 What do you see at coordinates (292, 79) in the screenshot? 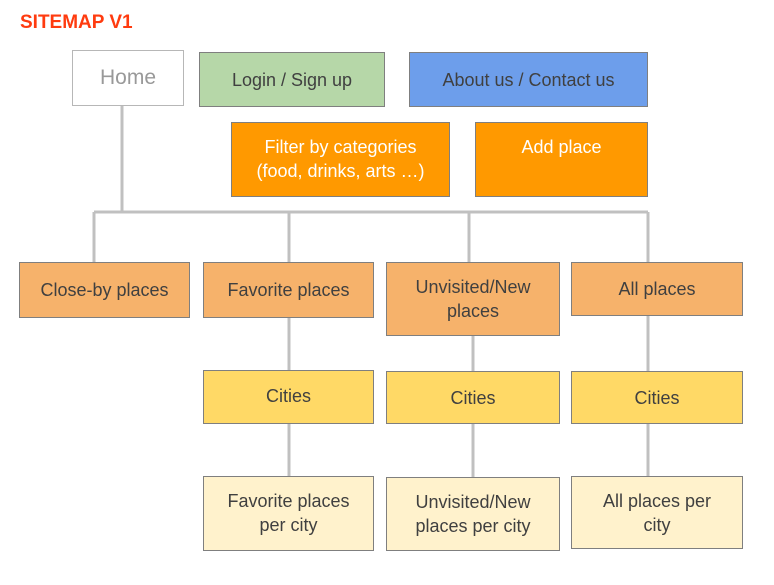
I see `node-login-sign-up: Login / Sign up` at bounding box center [292, 79].